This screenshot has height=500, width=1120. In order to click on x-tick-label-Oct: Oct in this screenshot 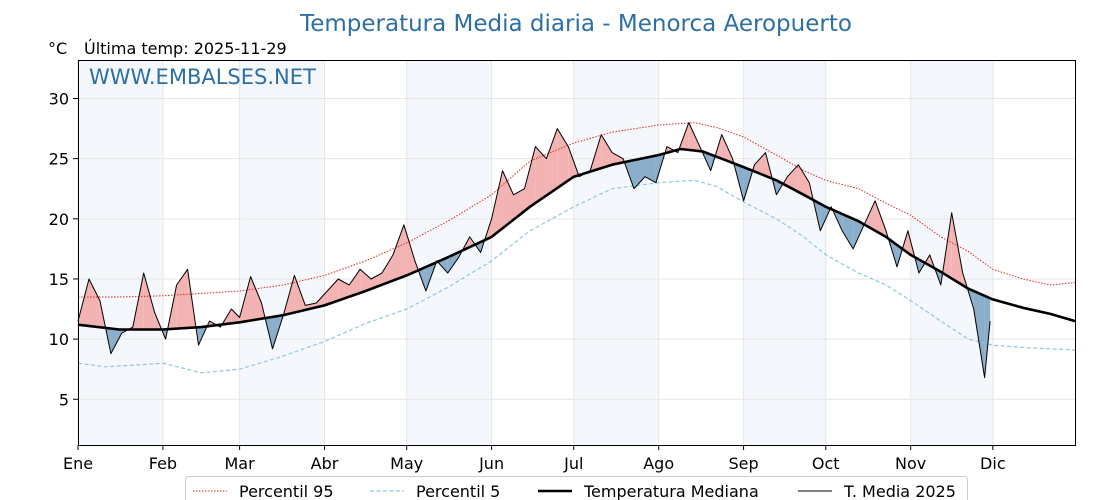, I will do `click(826, 463)`.